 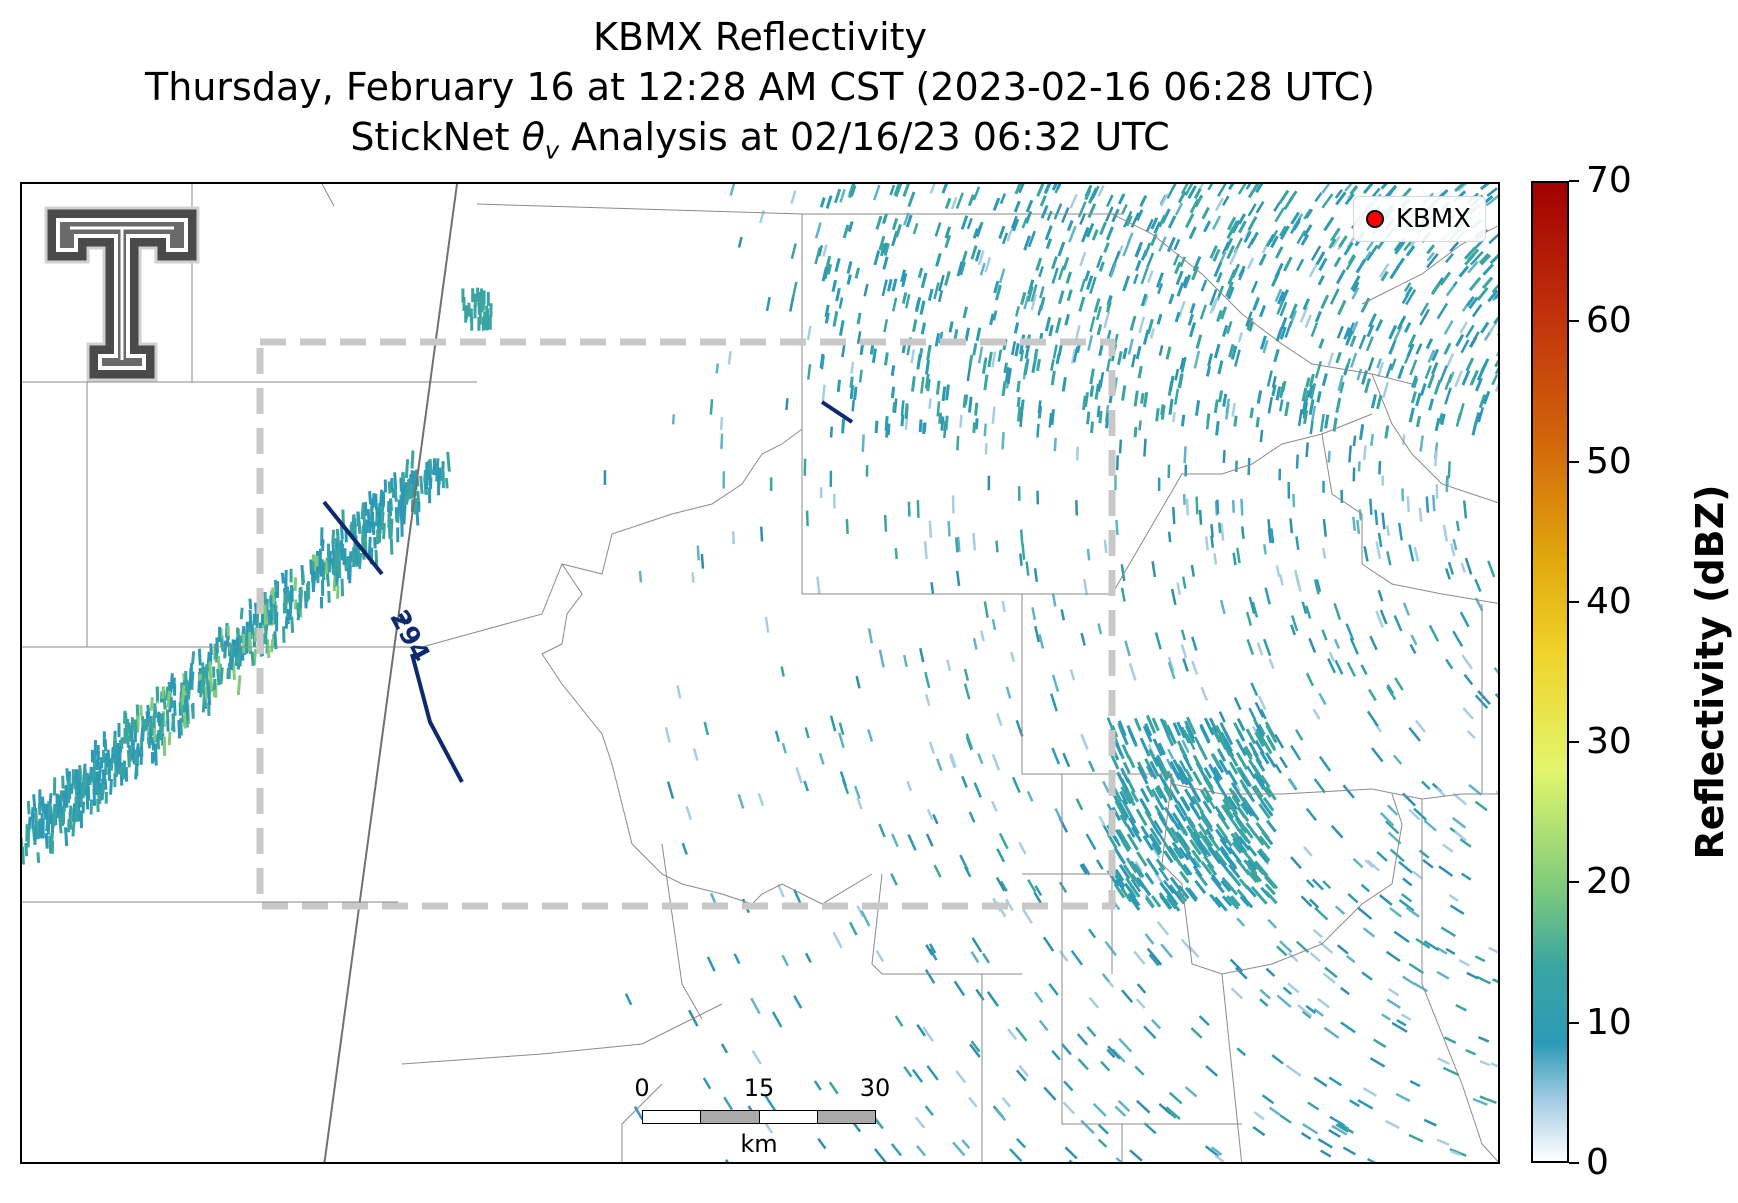 What do you see at coordinates (1433, 219) in the screenshot?
I see `legend-label: KBMX` at bounding box center [1433, 219].